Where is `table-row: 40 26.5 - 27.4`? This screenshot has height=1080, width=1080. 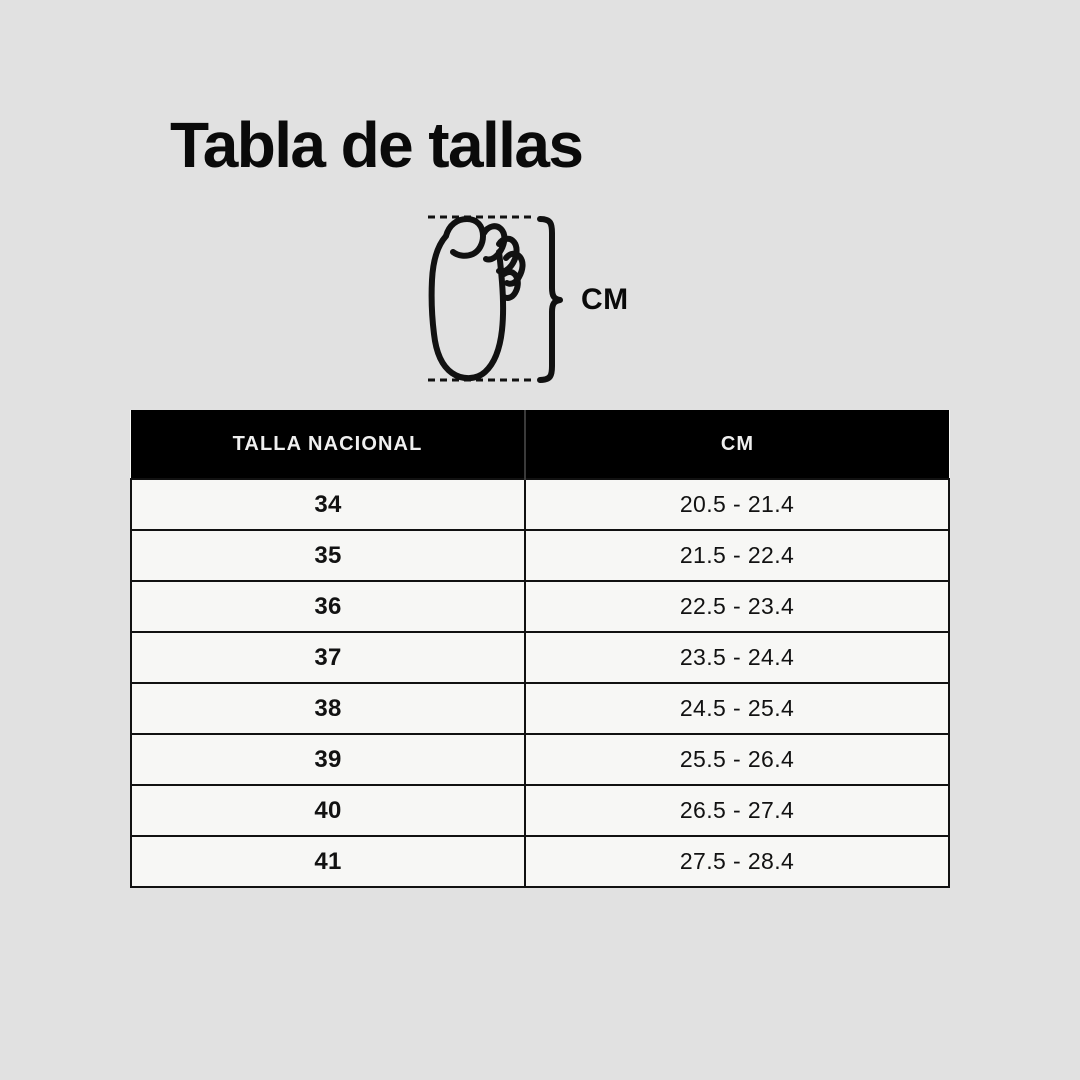
table-row: 40 26.5 - 27.4 is located at coordinates (540, 810).